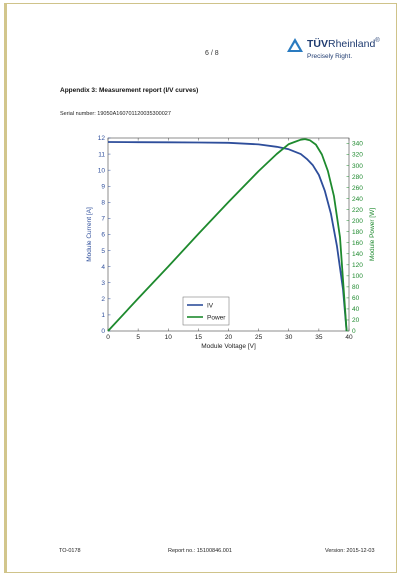 The image size is (403, 578). Describe the element at coordinates (103, 186) in the screenshot. I see `y-tick-label: 9` at that location.